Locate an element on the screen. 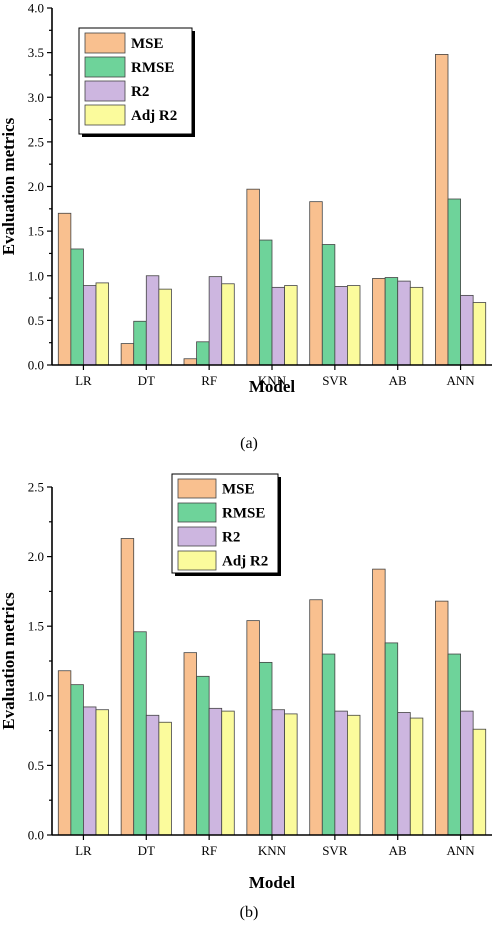 This screenshot has height=929, width=498. bar-r2-ab is located at coordinates (404, 323).